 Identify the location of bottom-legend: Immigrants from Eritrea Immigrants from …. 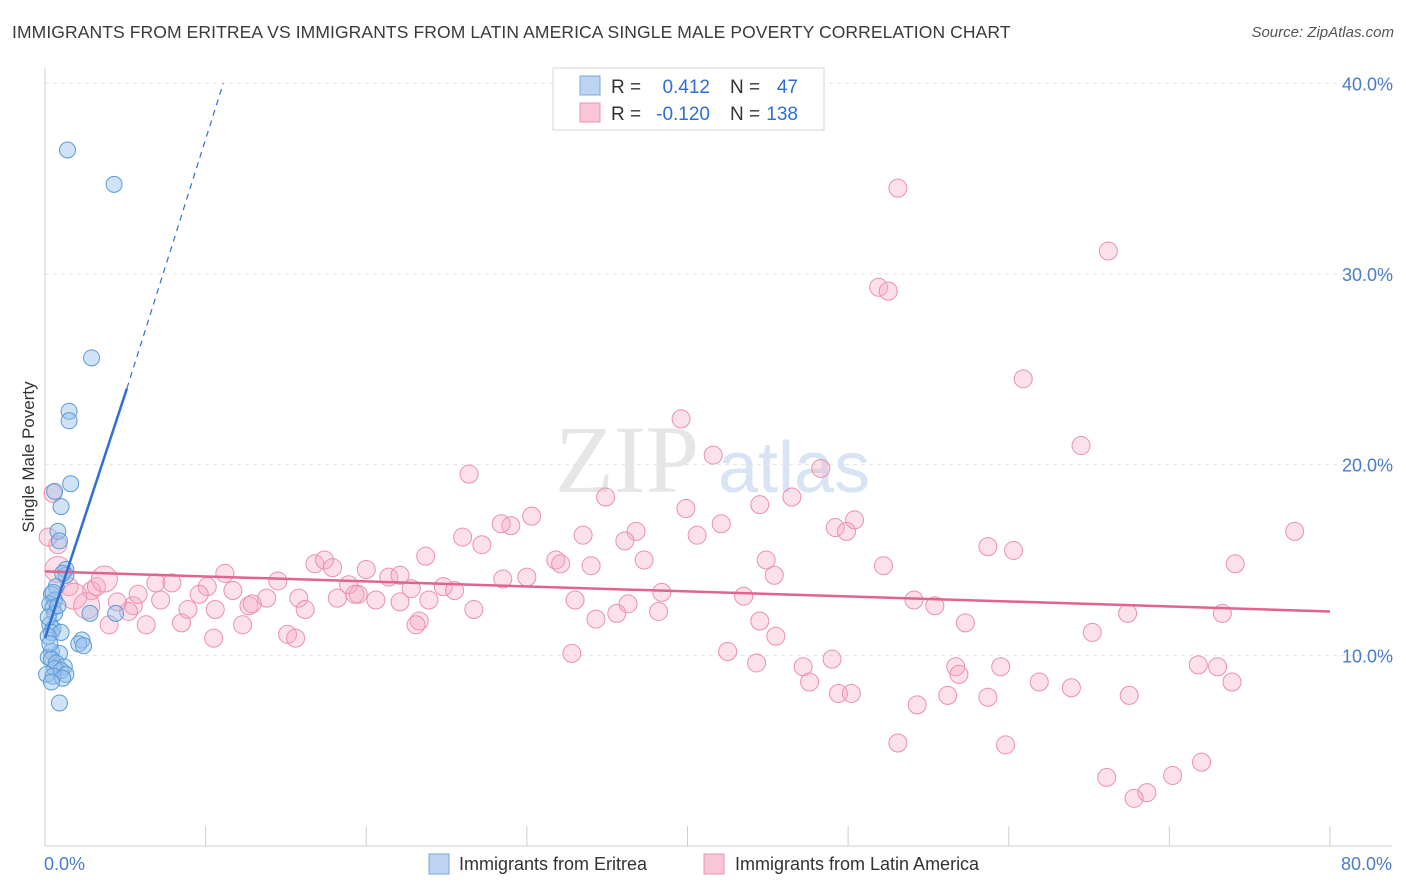
(704, 864).